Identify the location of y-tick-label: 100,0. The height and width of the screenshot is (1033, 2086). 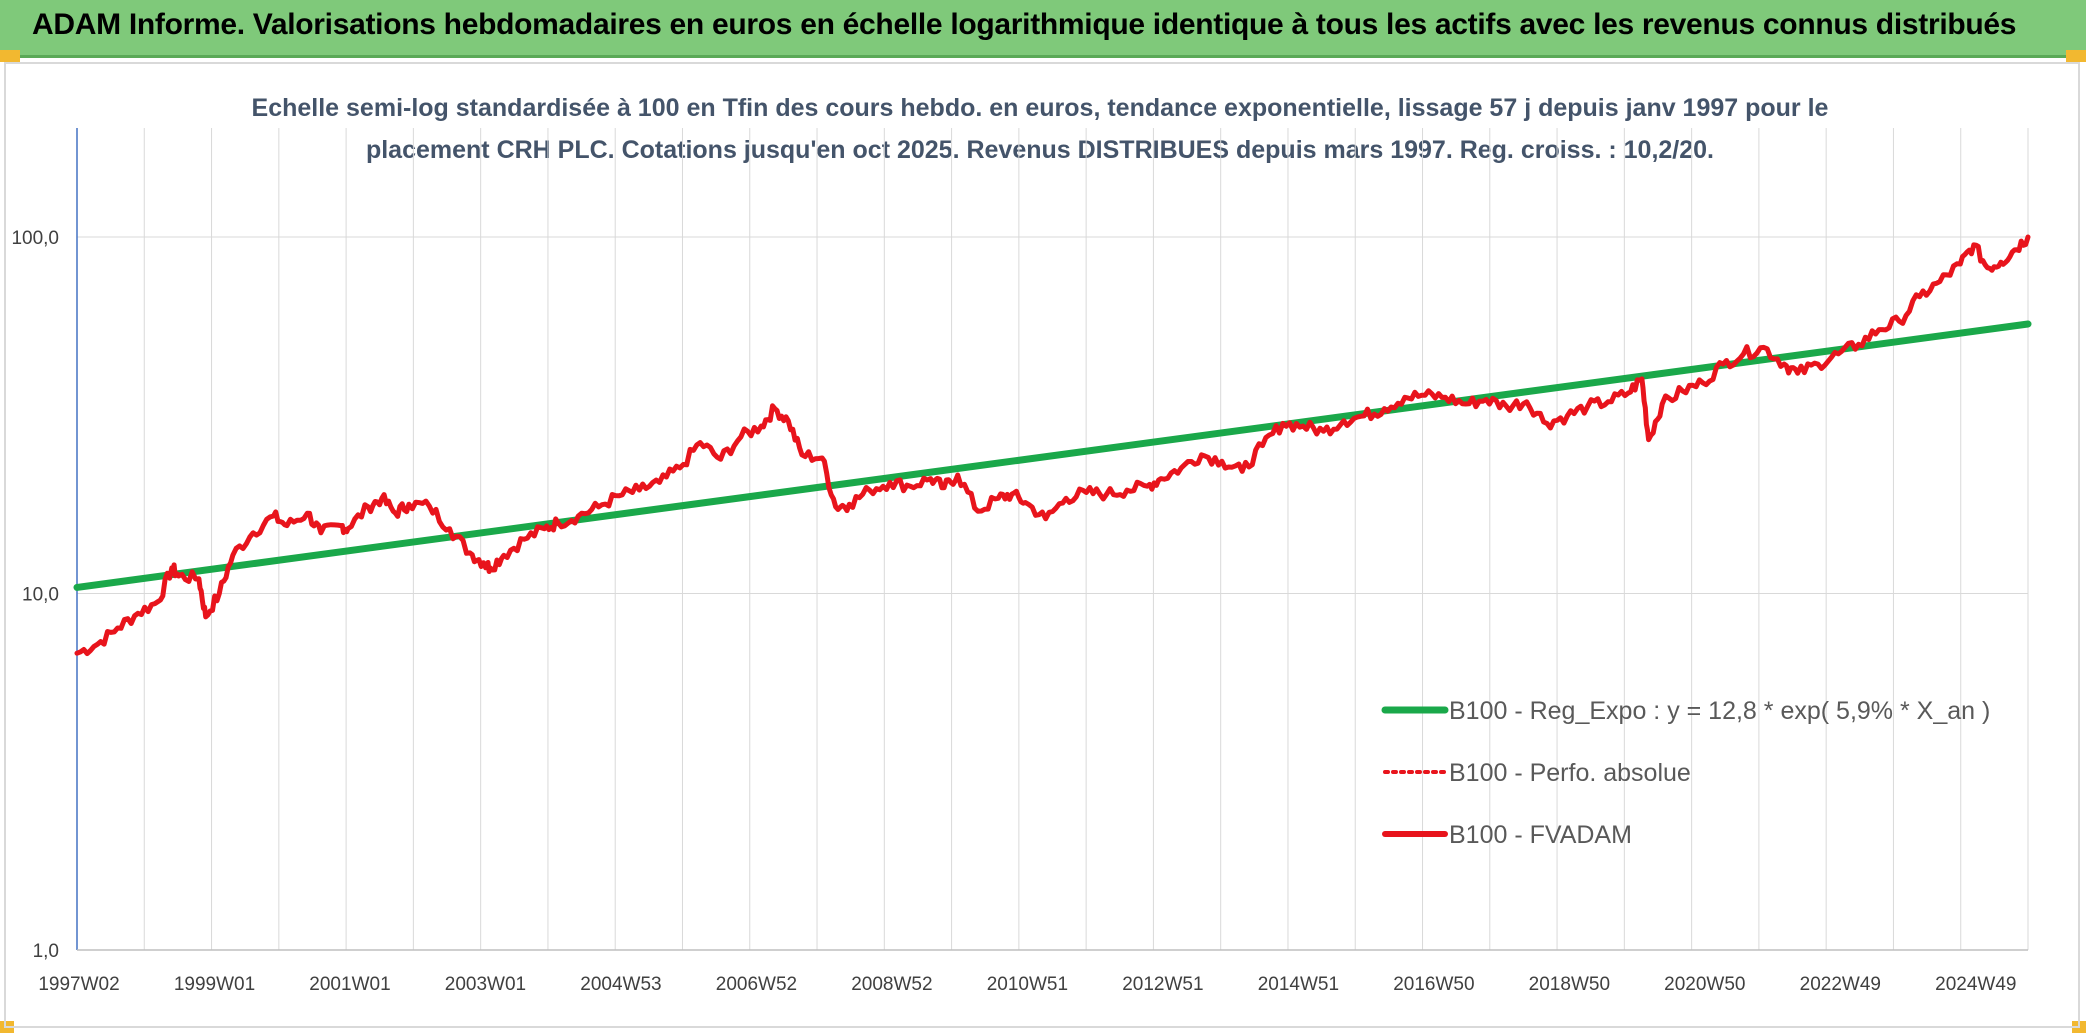
(35, 238).